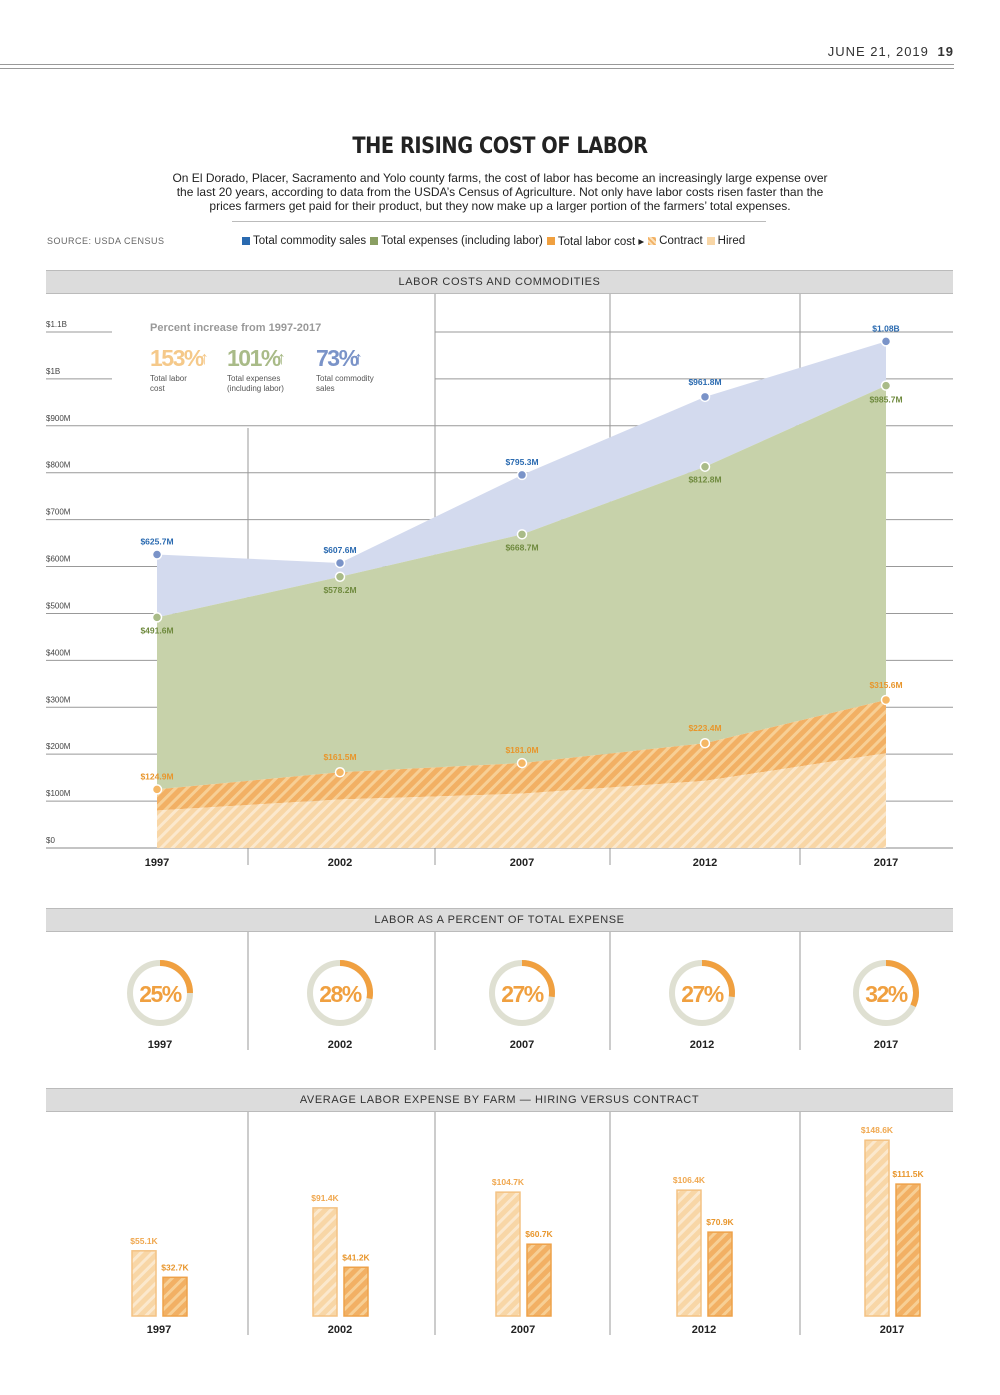  Describe the element at coordinates (58, 465) in the screenshot. I see `y-tick-label: $800M` at that location.